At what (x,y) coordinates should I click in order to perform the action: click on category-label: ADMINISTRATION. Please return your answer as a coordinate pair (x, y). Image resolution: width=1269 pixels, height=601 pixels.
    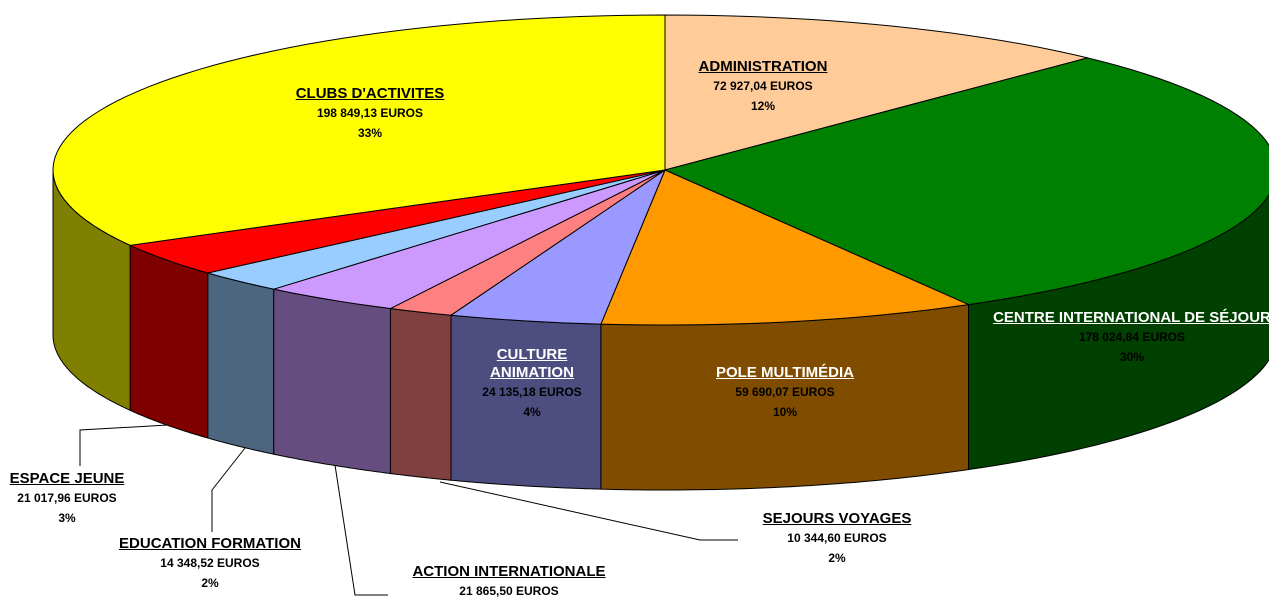
    Looking at the image, I should click on (763, 66).